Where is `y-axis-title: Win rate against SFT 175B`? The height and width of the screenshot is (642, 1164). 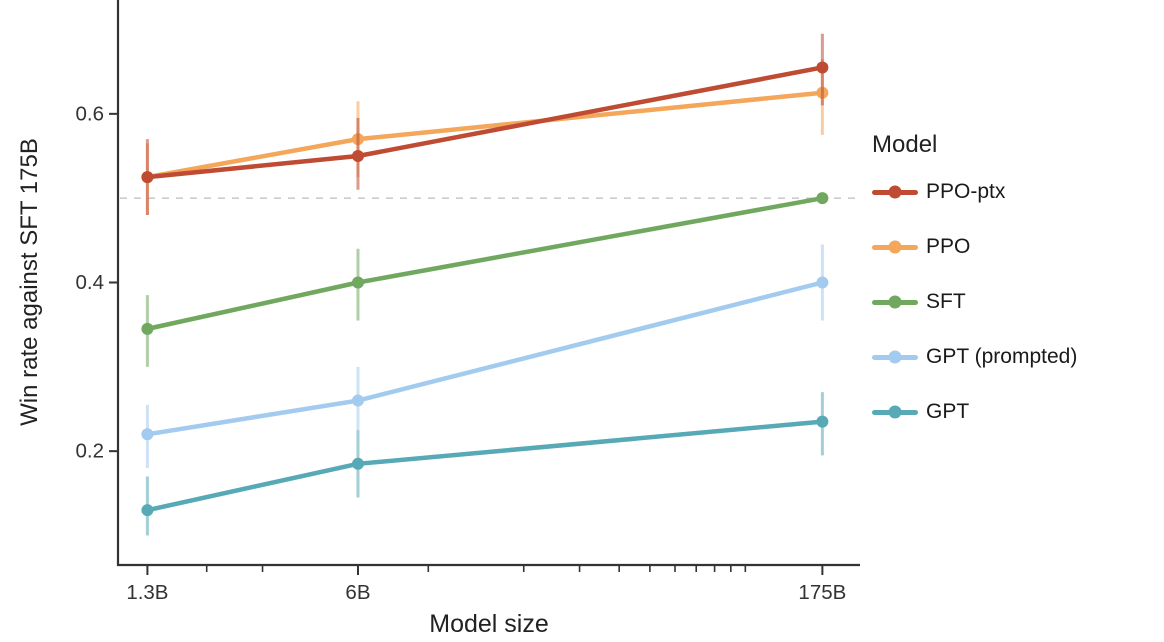 y-axis-title: Win rate against SFT 175B is located at coordinates (29, 282).